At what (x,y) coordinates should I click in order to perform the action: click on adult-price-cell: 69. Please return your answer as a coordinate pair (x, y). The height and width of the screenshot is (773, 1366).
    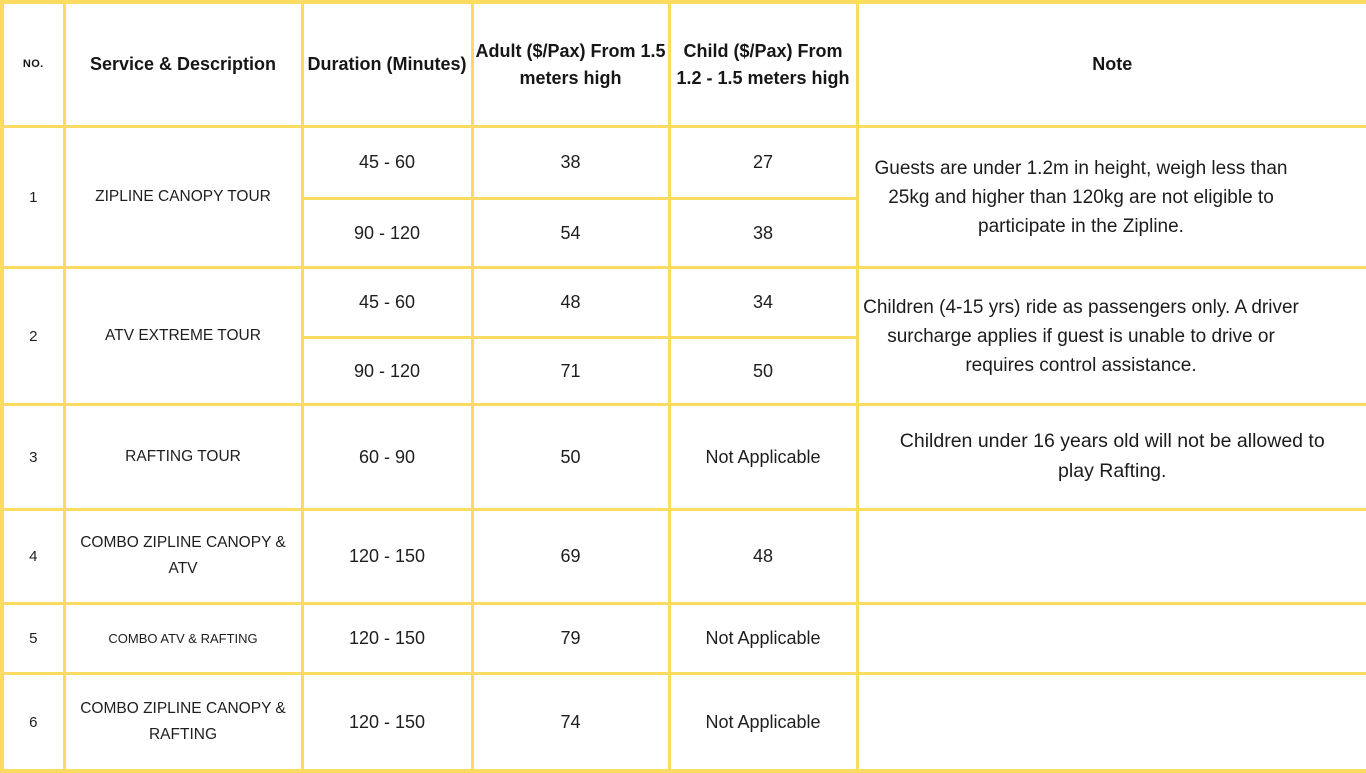
    Looking at the image, I should click on (570, 556).